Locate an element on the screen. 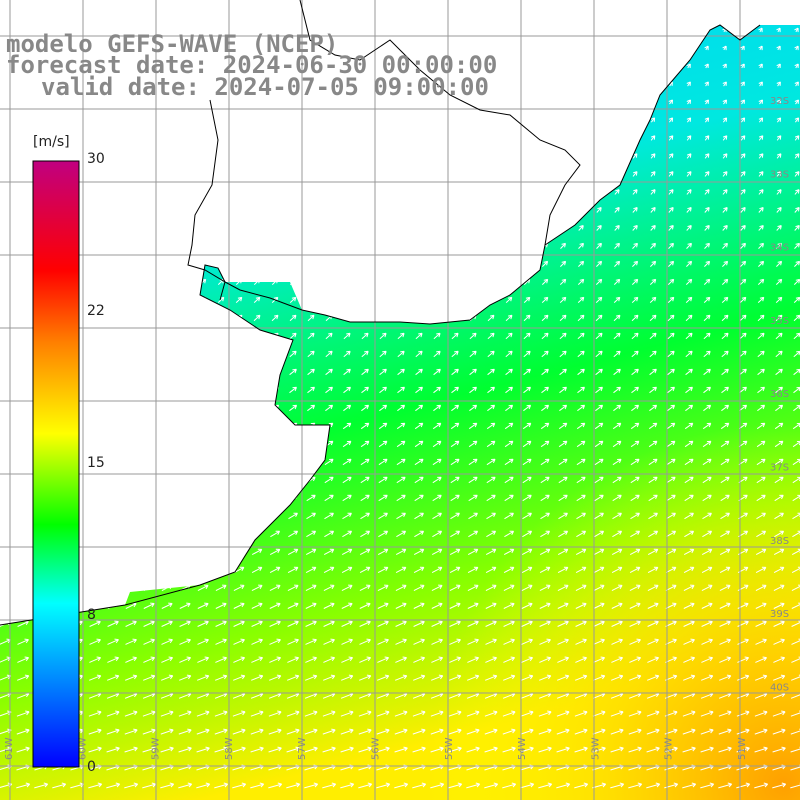  lon-label: 52W is located at coordinates (669, 748).